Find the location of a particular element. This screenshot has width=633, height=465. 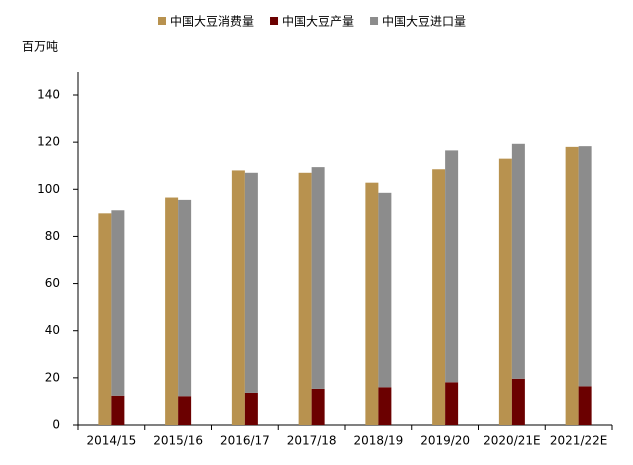

legend-label: 中国大豆进口量 is located at coordinates (424, 21).